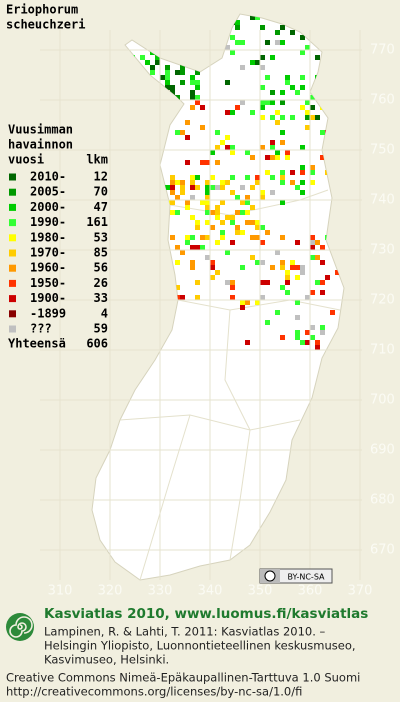 The image size is (400, 702). I want to click on grid-label: 730, so click(382, 250).